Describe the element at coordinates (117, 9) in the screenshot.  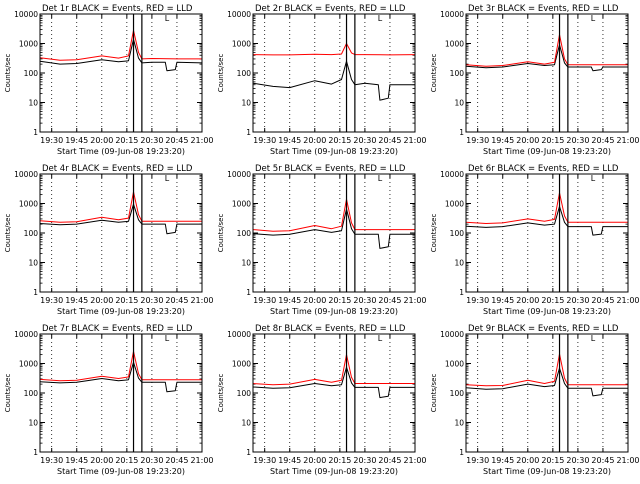
I see `panel-title: Det 1r BLACK = Events, RED = LLD` at that location.